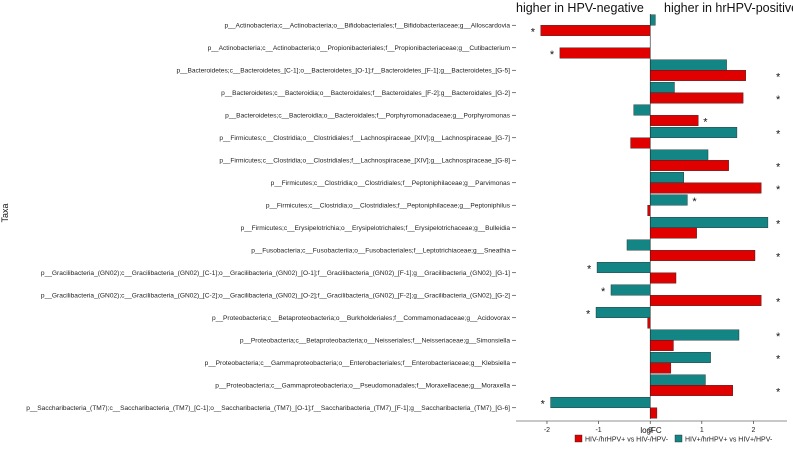 The image size is (793, 450). Describe the element at coordinates (598, 430) in the screenshot. I see `x-tick-label: -1` at that location.